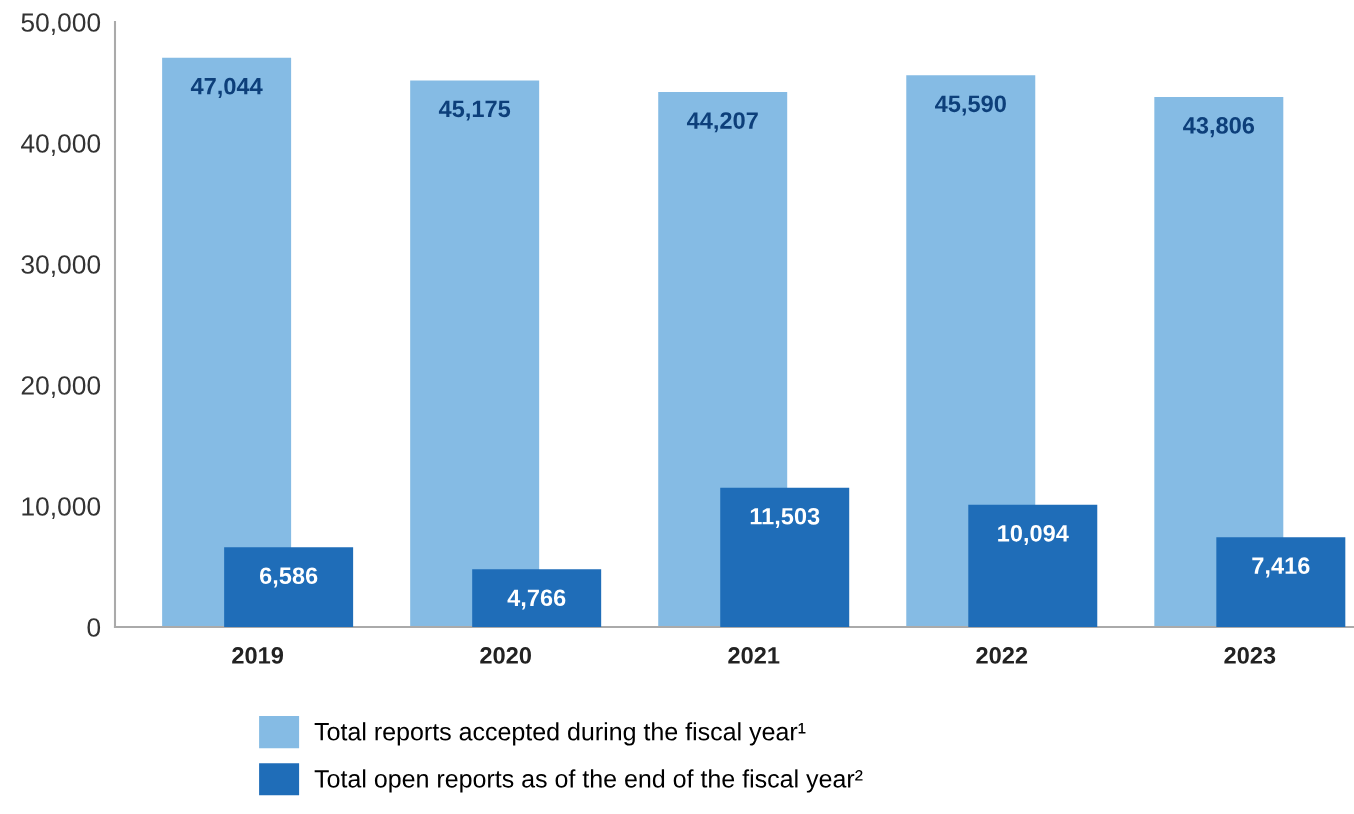 Image resolution: width=1354 pixels, height=814 pixels. What do you see at coordinates (1250, 655) in the screenshot?
I see `x-tick-label: 2023` at bounding box center [1250, 655].